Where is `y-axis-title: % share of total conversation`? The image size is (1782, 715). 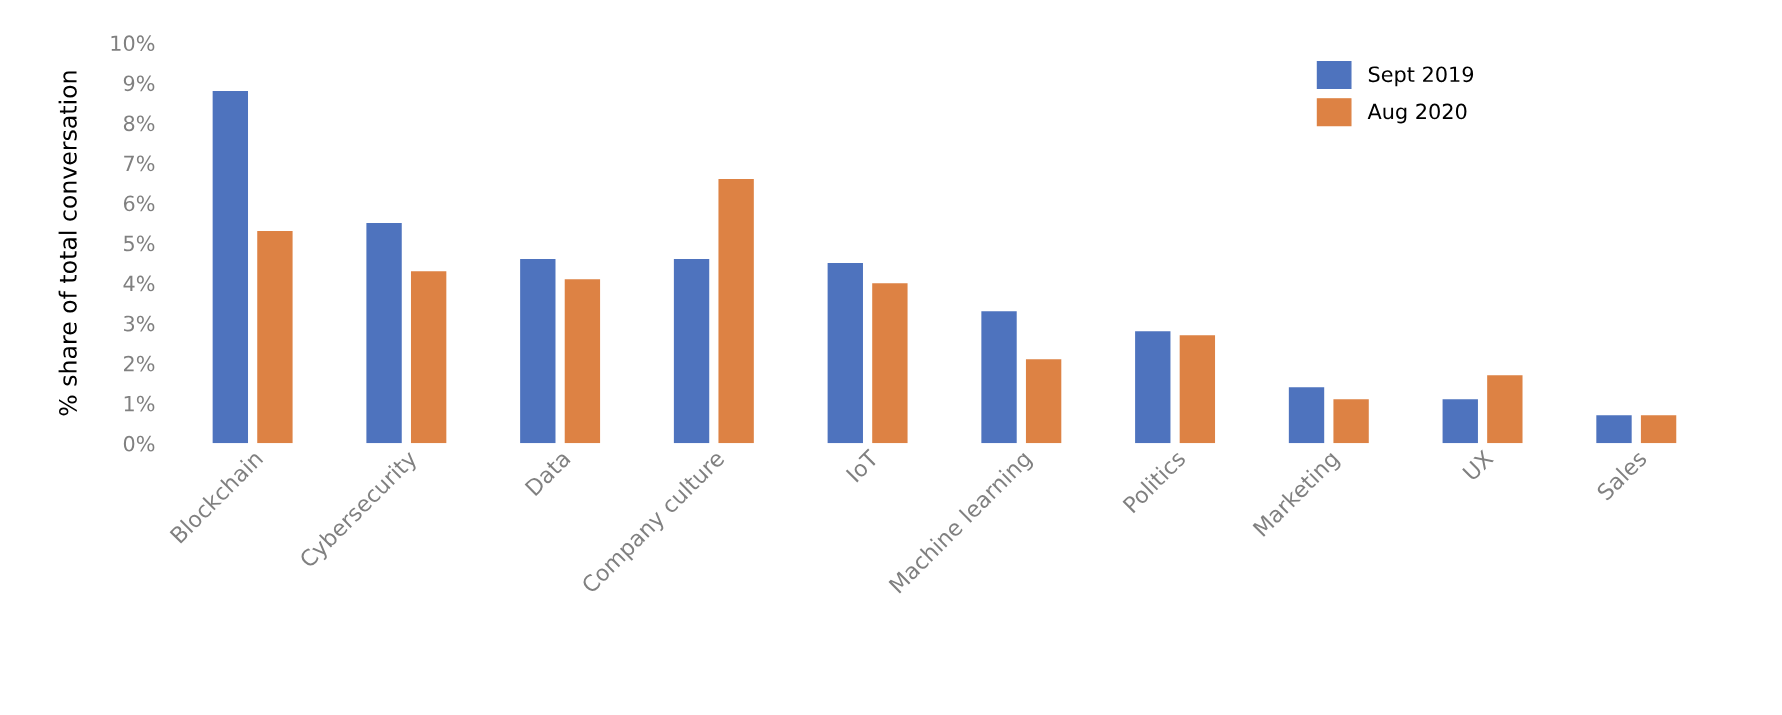 y-axis-title: % share of total conversation is located at coordinates (67, 243).